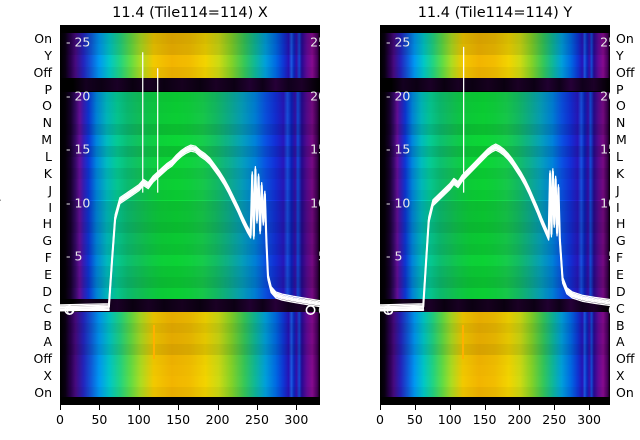  I want to click on dipole-label-m: M, so click(46, 139).